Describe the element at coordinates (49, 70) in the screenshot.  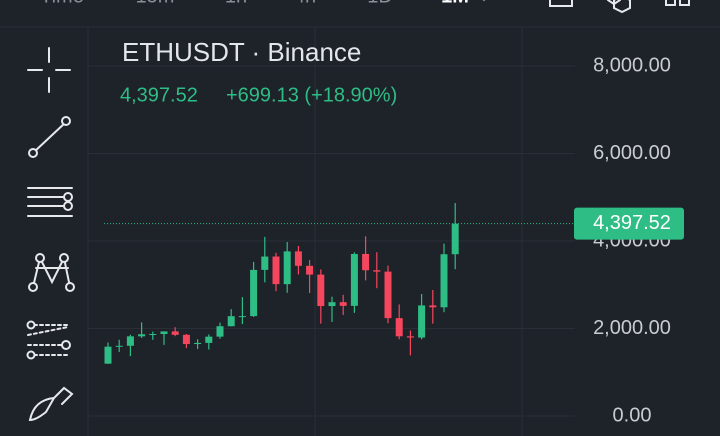
I see `crosshair-tool` at that location.